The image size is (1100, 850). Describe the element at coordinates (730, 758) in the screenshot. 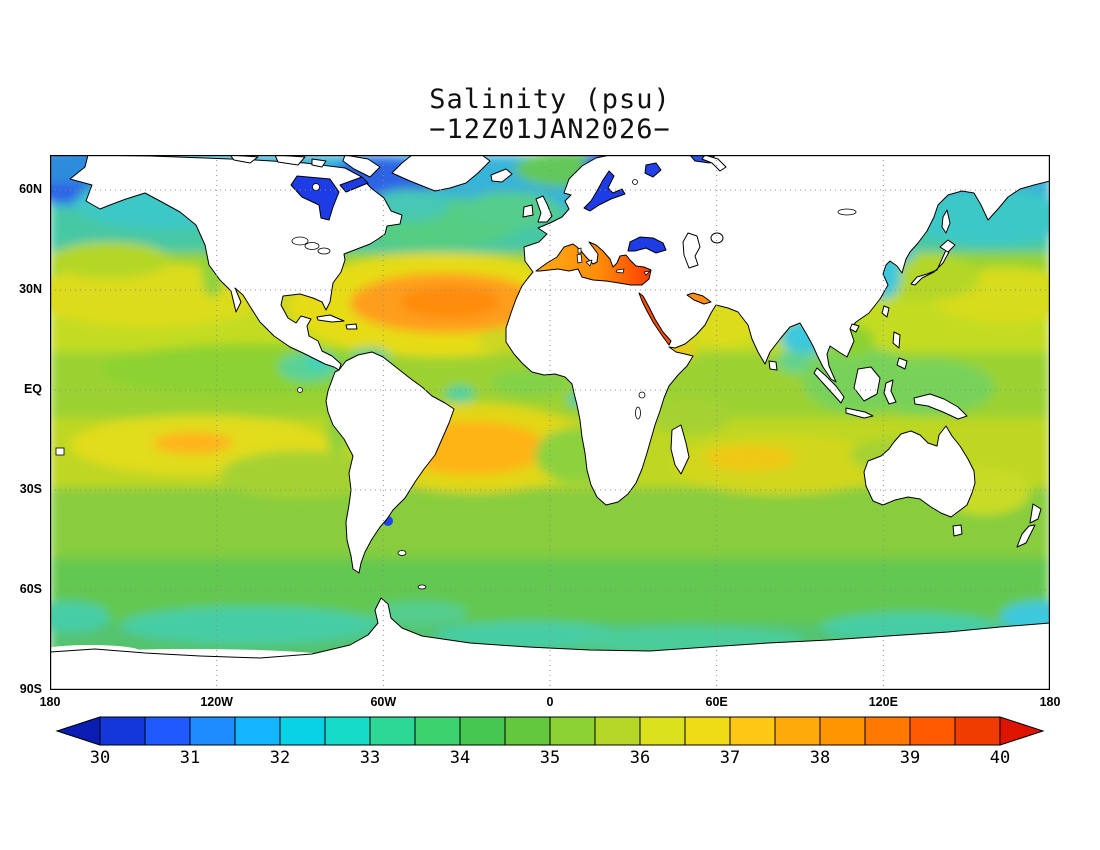

I see `colorbar-tick-label: 37` at that location.